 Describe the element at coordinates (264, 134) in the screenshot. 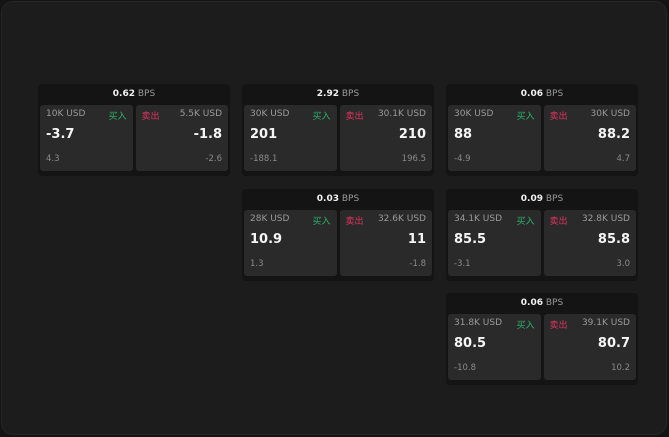

I see `bid-price: 201` at that location.